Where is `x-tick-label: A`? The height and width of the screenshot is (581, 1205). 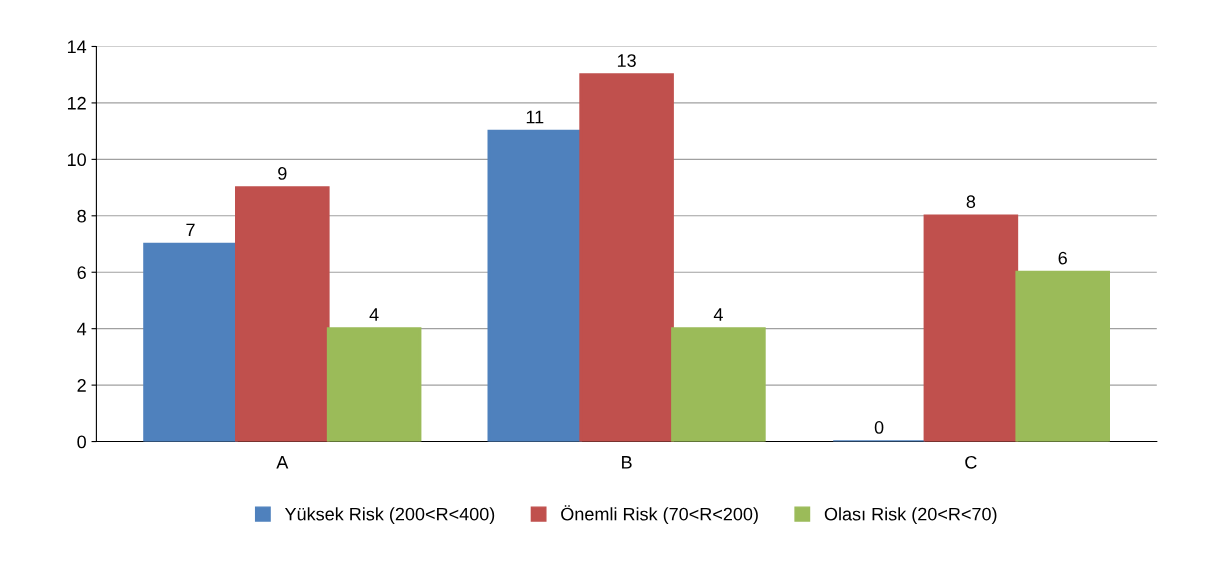 x-tick-label: A is located at coordinates (282, 462).